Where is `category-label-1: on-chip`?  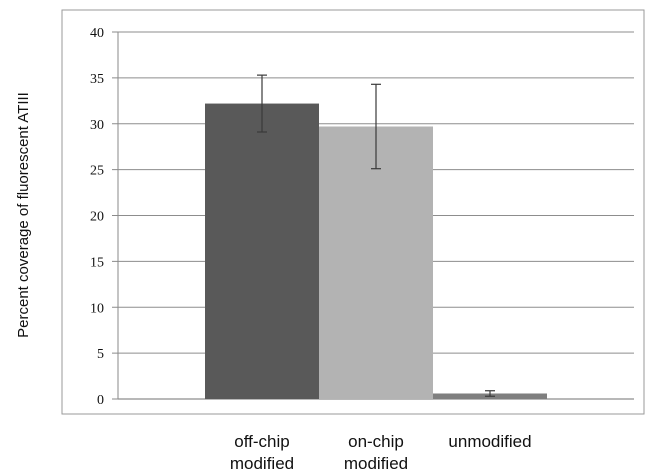
category-label-1: on-chip is located at coordinates (376, 441).